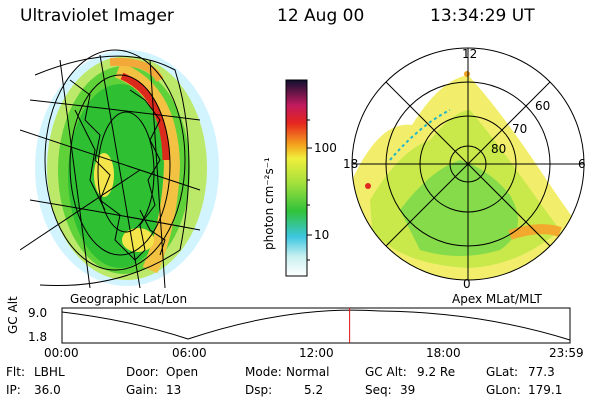 The height and width of the screenshot is (400, 600). Describe the element at coordinates (38, 313) in the screenshot. I see `altitude-ytick-9: 9.0` at that location.